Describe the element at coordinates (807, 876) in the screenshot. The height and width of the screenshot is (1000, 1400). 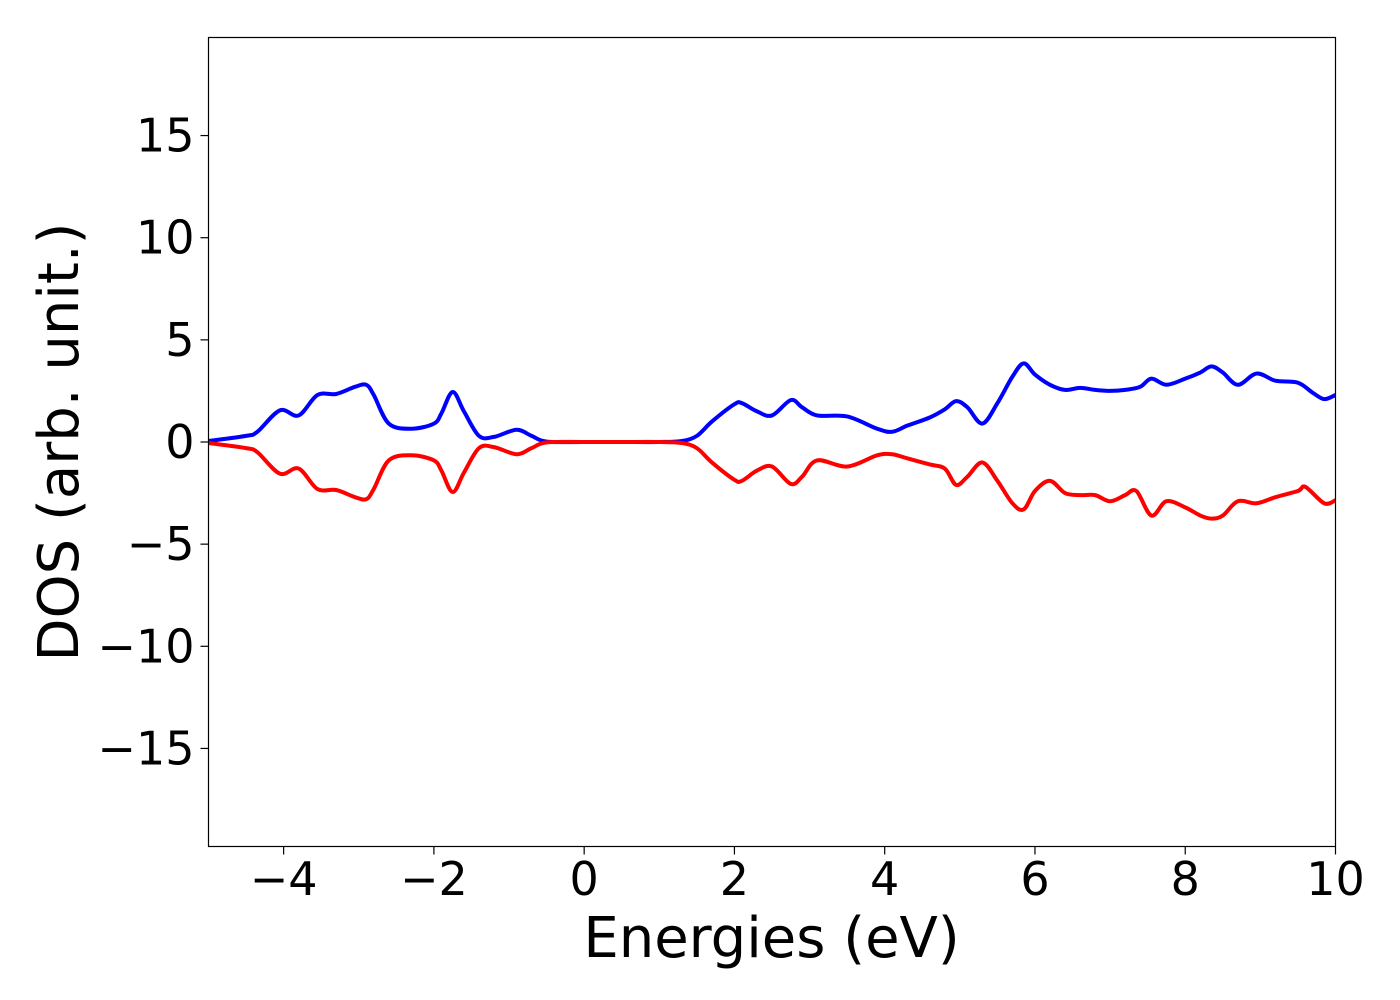
I see `x-axis-ticks: −4 −2 0 2 4 6 8 10` at that location.